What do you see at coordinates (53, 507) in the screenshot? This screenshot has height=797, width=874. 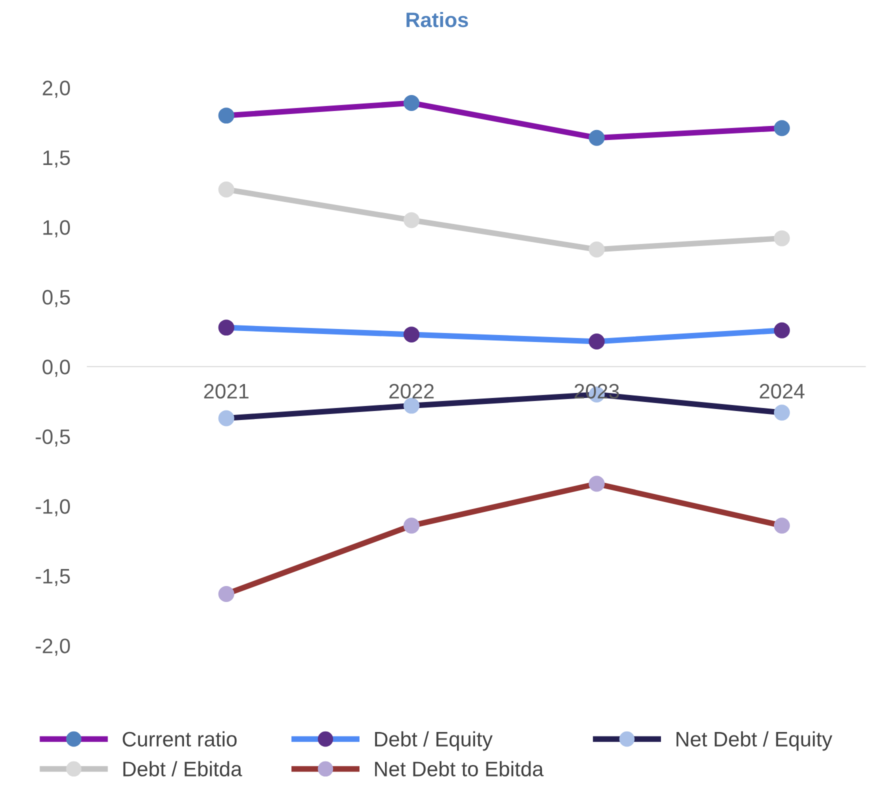 I see `y-tick-label: -1,0` at bounding box center [53, 507].